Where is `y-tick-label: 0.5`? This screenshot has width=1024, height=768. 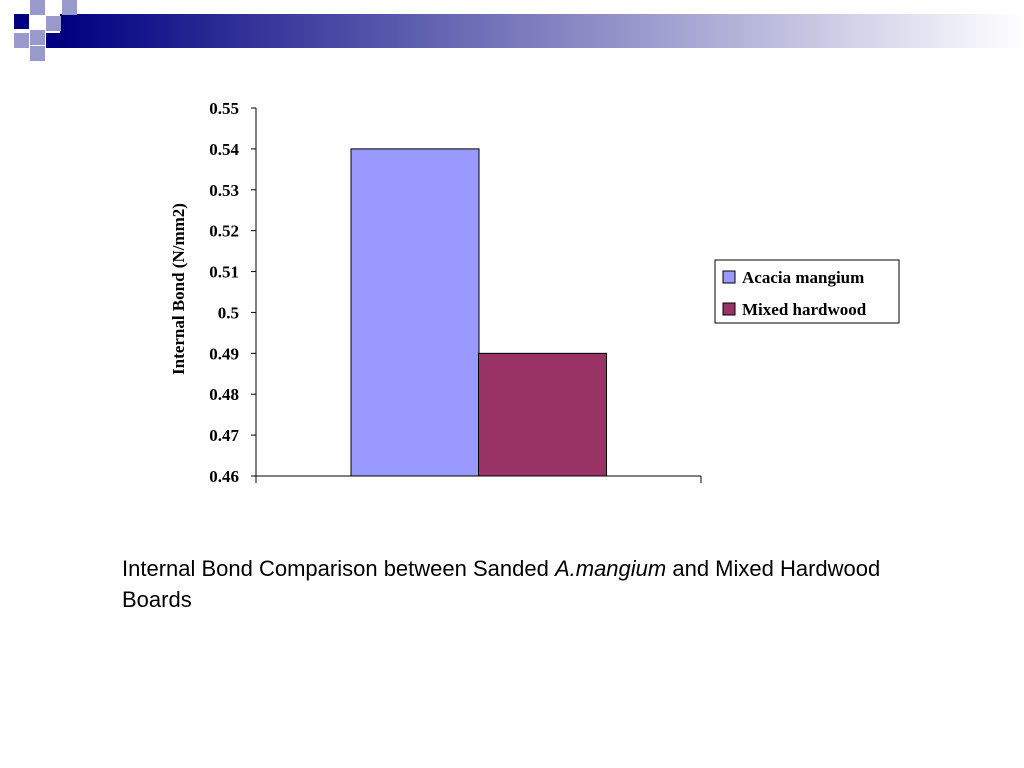 y-tick-label: 0.5 is located at coordinates (228, 312).